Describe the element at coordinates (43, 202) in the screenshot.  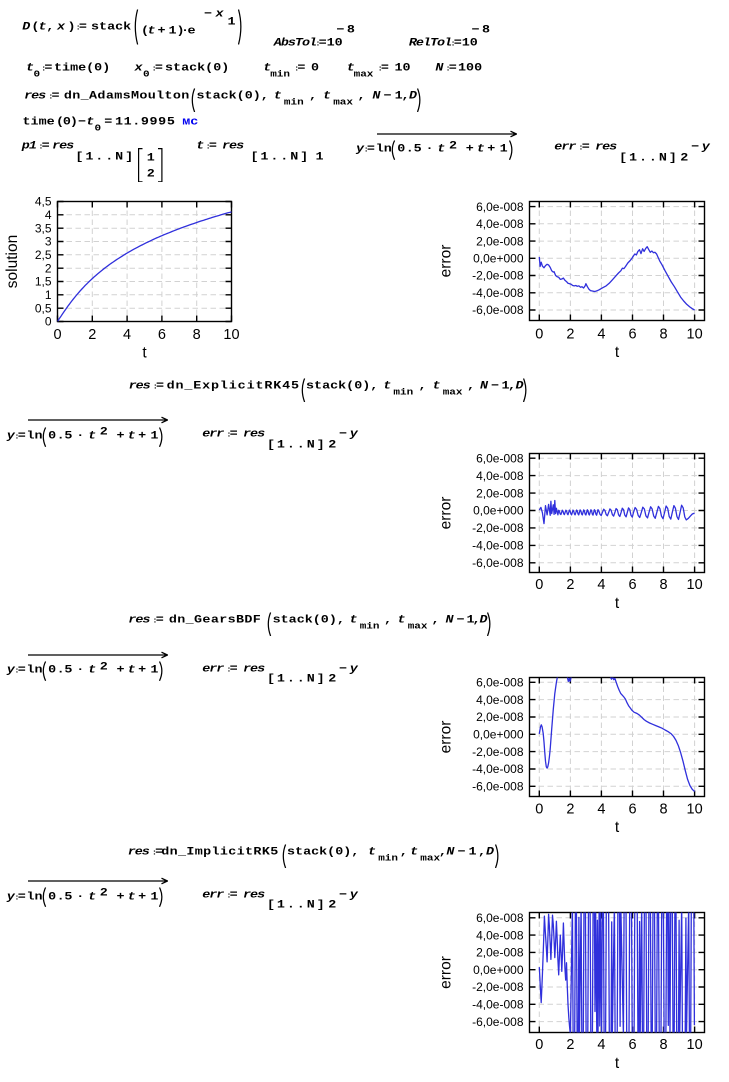
I see `svg-text: 4,5` at that location.